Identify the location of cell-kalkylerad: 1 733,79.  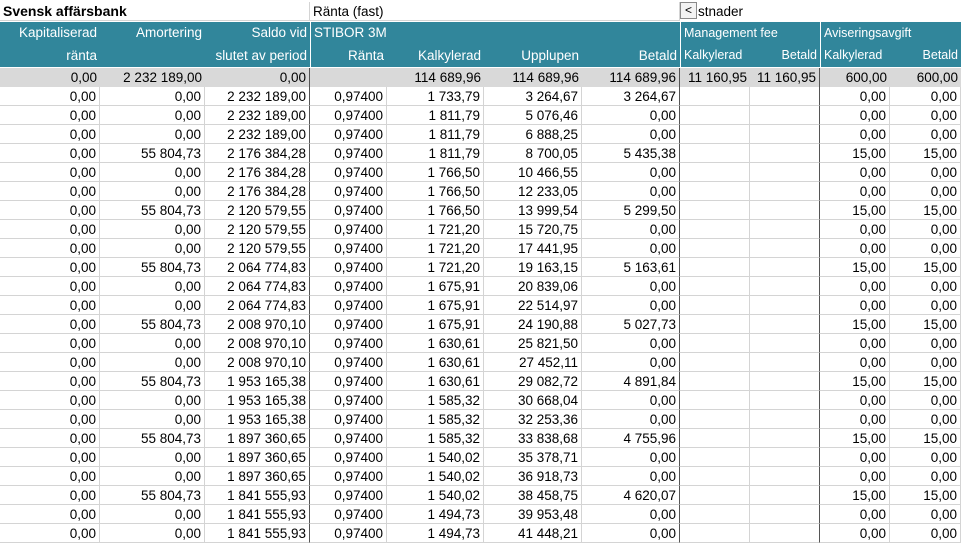
(435, 96).